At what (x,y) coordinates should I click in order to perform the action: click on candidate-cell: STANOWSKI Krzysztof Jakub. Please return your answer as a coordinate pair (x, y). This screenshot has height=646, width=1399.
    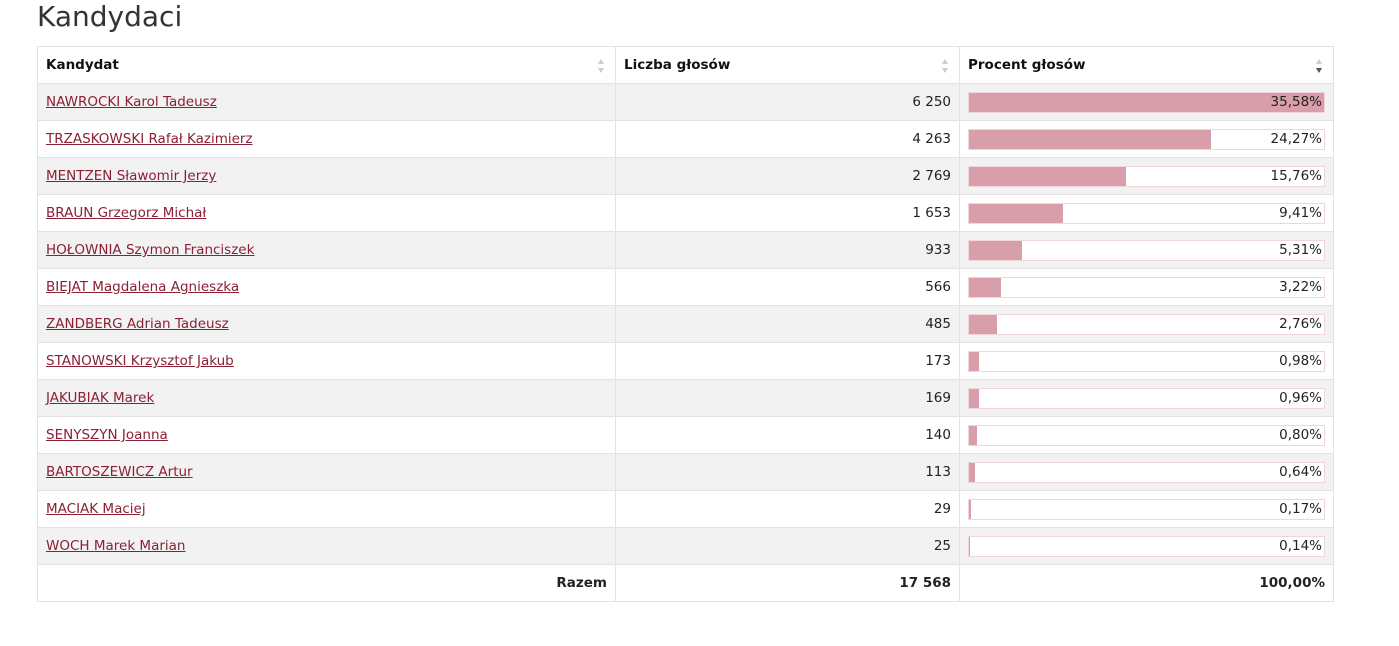
    Looking at the image, I should click on (326, 361).